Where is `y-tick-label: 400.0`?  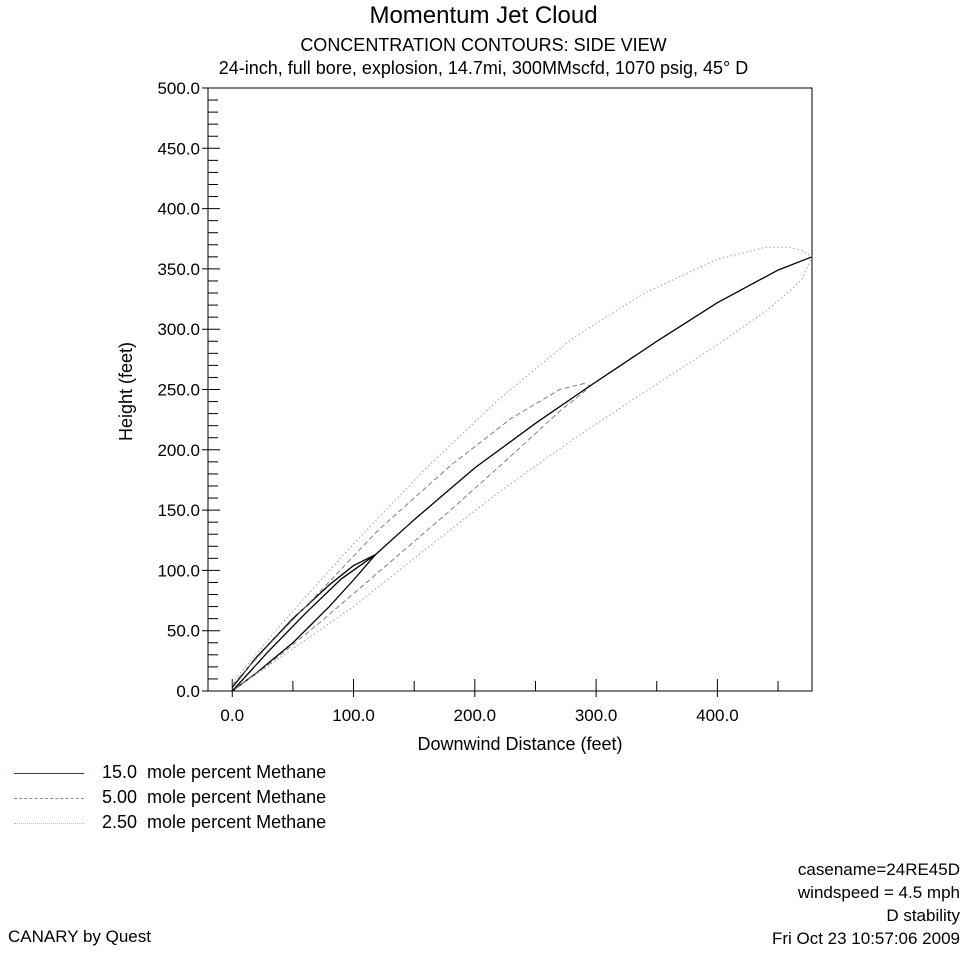 y-tick-label: 400.0 is located at coordinates (178, 209).